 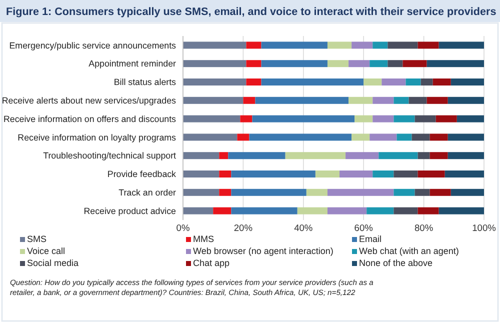 What do you see at coordinates (142, 174) in the screenshot?
I see `y-tick-label: Provide feedback` at bounding box center [142, 174].